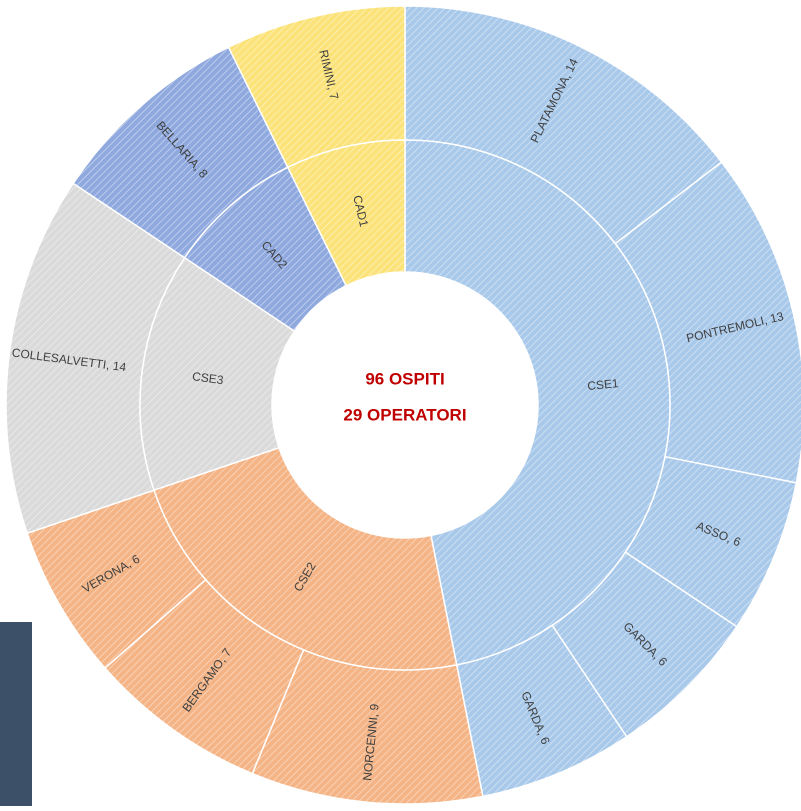 Image resolution: width=801 pixels, height=811 pixels. What do you see at coordinates (603, 384) in the screenshot?
I see `segment-label: CSE1` at bounding box center [603, 384].